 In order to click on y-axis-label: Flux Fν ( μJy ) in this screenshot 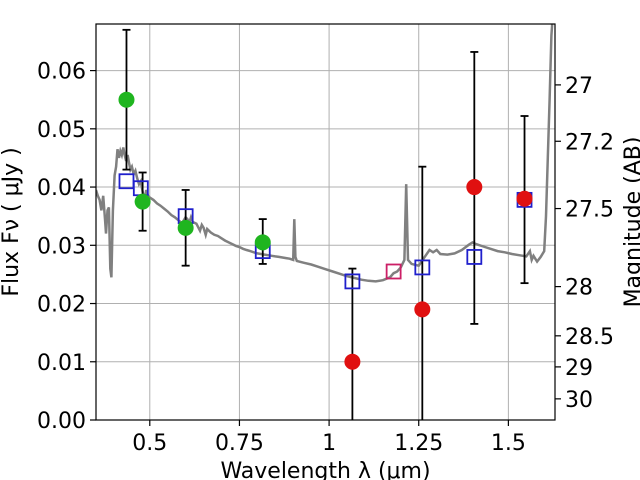, I will do `click(12, 221)`.